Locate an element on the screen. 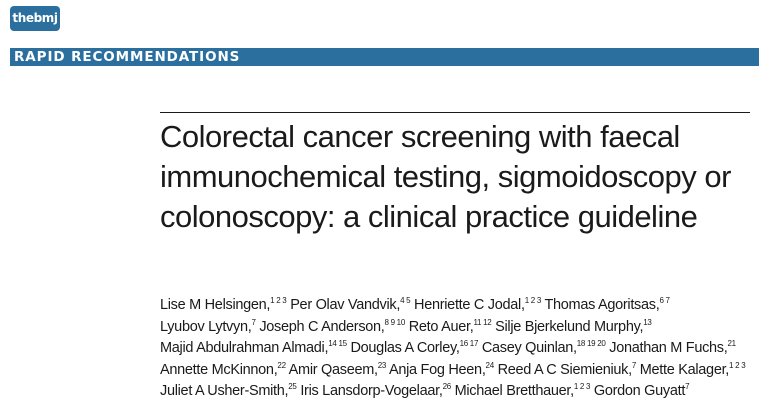  author-name: Lyubov Lytvyn, is located at coordinates (206, 326).